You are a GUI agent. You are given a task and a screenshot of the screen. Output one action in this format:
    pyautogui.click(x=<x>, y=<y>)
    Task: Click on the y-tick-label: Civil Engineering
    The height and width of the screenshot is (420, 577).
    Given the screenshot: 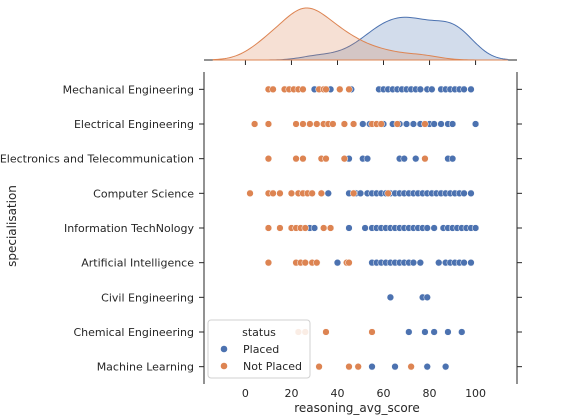 What is the action you would take?
    pyautogui.click(x=147, y=297)
    